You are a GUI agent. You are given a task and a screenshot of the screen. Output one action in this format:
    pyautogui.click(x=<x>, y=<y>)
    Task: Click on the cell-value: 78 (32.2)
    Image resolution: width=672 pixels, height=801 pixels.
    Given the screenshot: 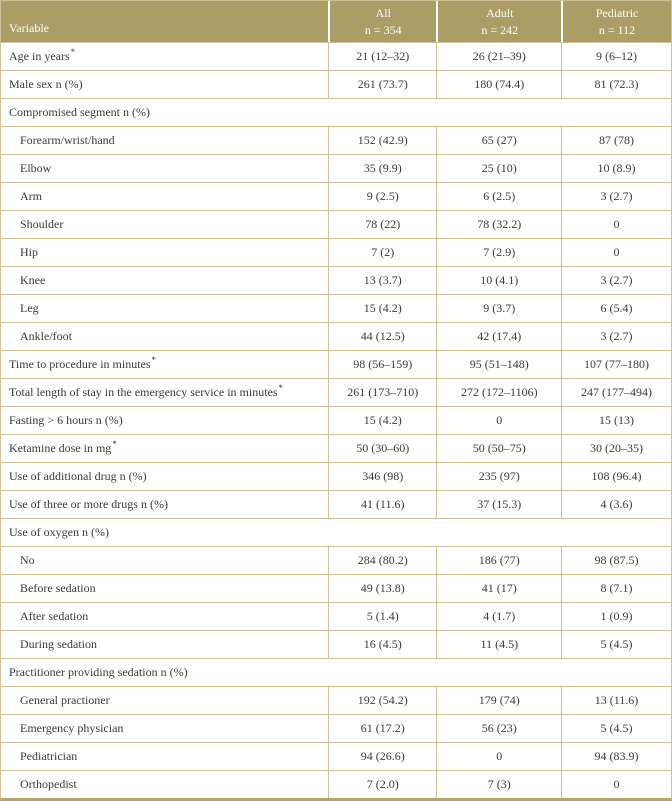 What is the action you would take?
    pyautogui.click(x=498, y=224)
    